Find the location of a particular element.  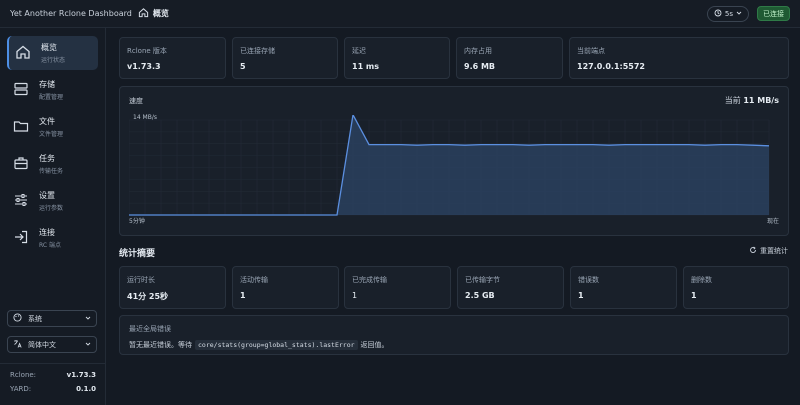

card-label: 当前端点 is located at coordinates (591, 51).